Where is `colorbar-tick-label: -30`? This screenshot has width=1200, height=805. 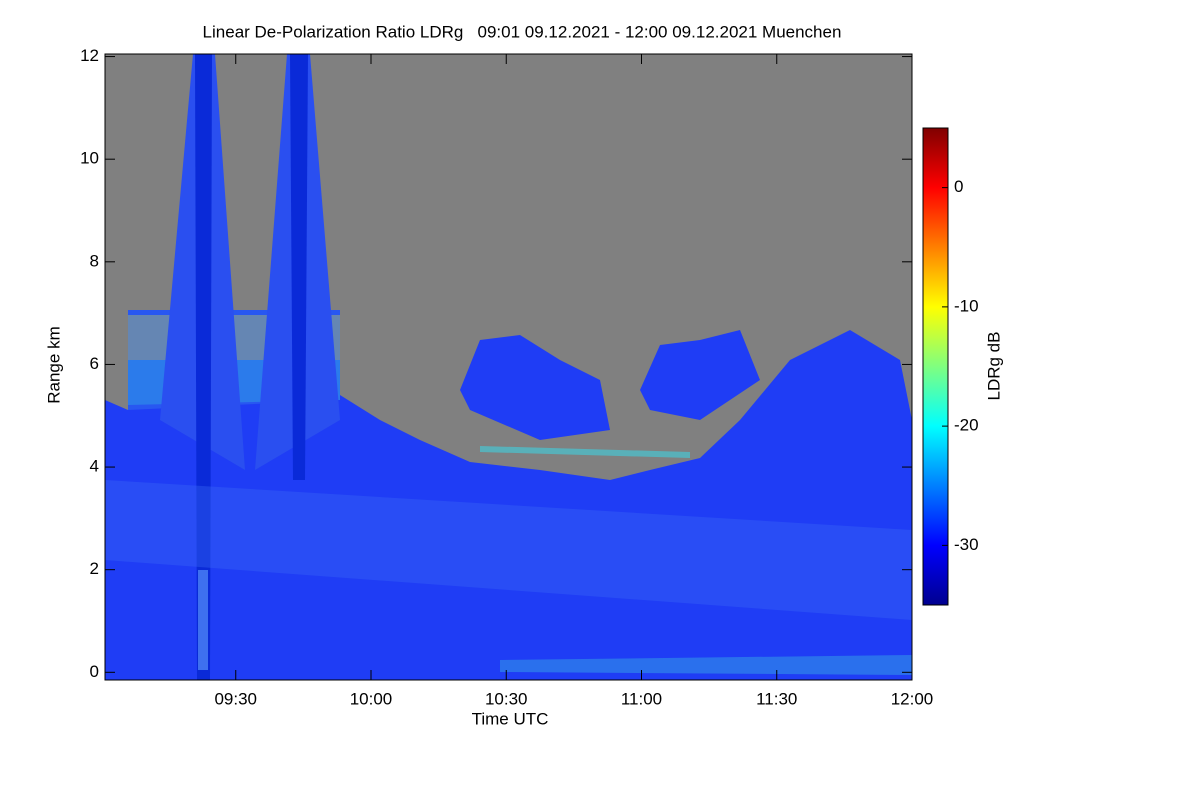
colorbar-tick-label: -30 is located at coordinates (966, 544).